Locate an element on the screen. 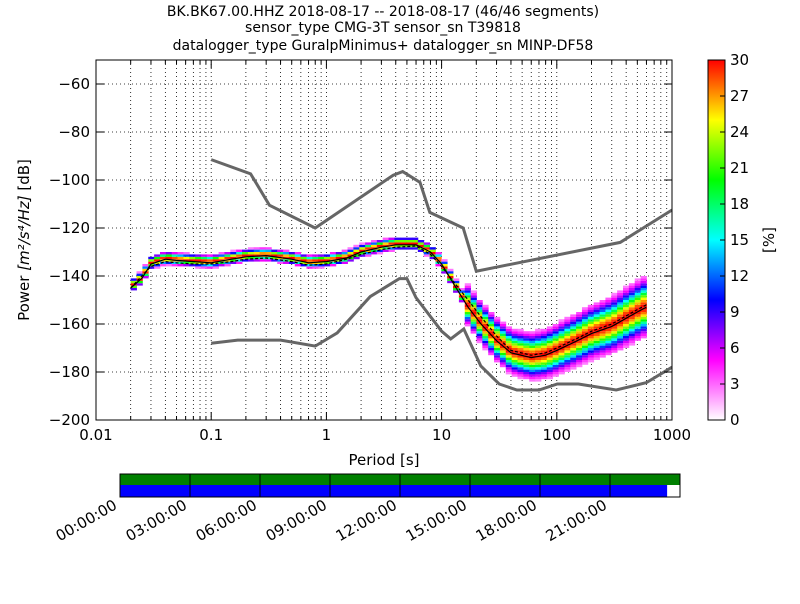 The image size is (800, 604). colorbar-tick-label: 24 is located at coordinates (739, 132).